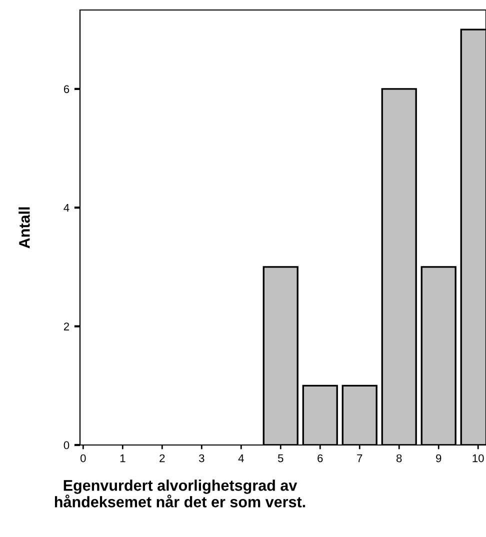 This screenshot has width=486, height=537. Describe the element at coordinates (180, 494) in the screenshot. I see `x-axis-title: Egenvurdert alvorlighetsgrad av håndeksemet når det er som verst.` at that location.